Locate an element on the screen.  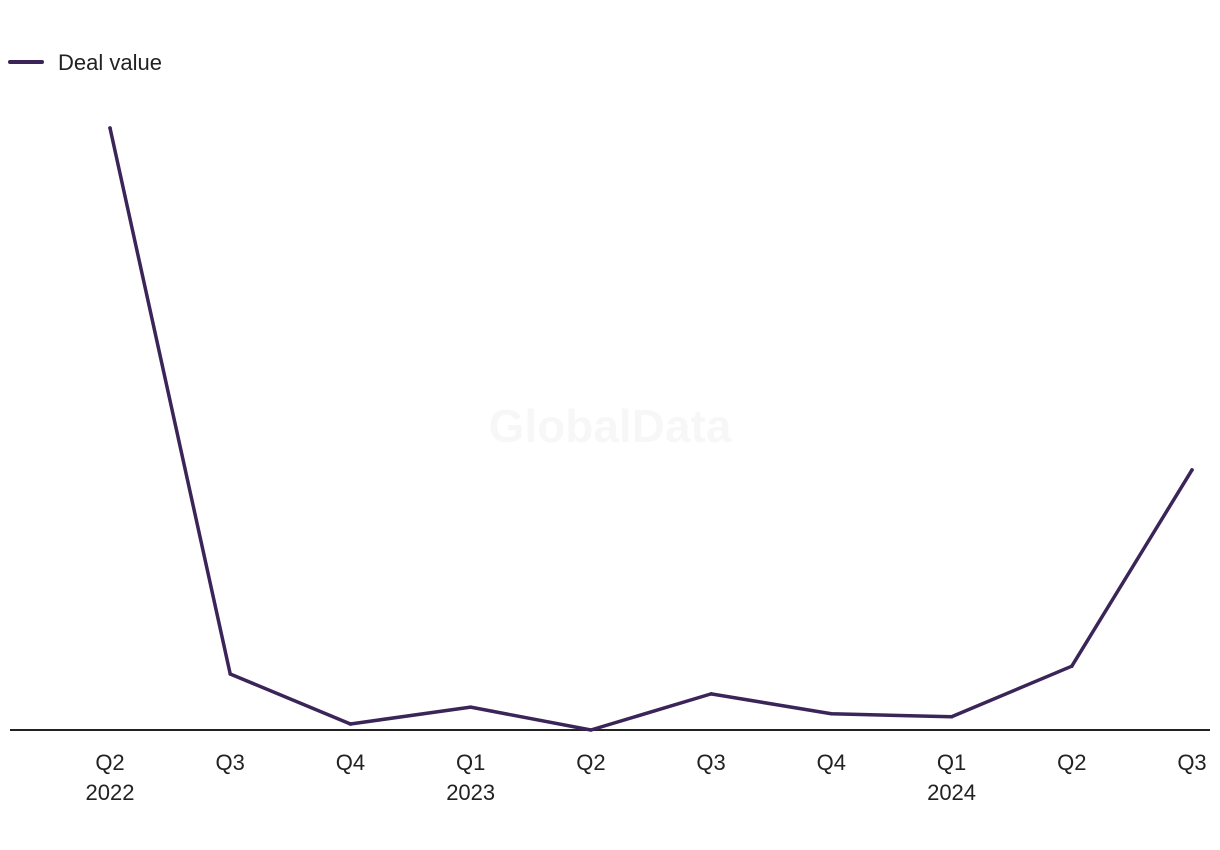
x-tick-quarter-8: Q2 is located at coordinates (1071, 762).